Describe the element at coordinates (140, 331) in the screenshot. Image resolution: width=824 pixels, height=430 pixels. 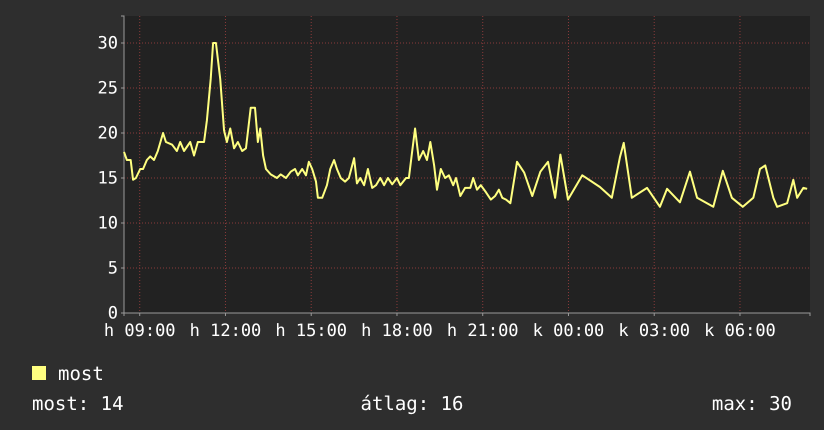
I see `x-tick-label: h 09:00` at that location.